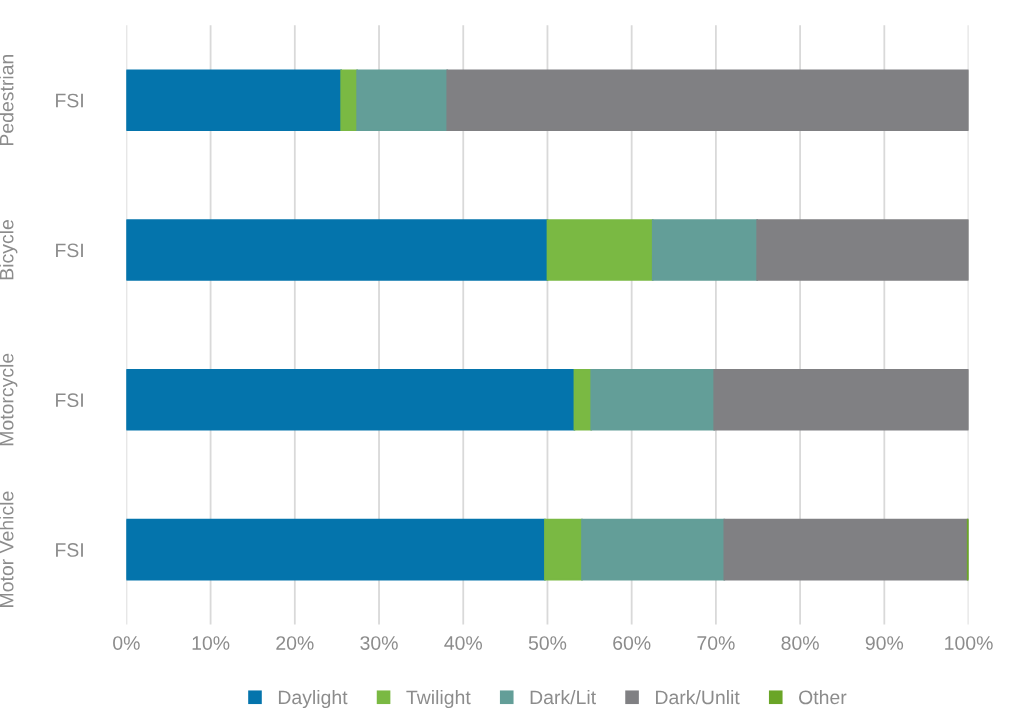  I want to click on x-tick-label: 70%, so click(716, 643).